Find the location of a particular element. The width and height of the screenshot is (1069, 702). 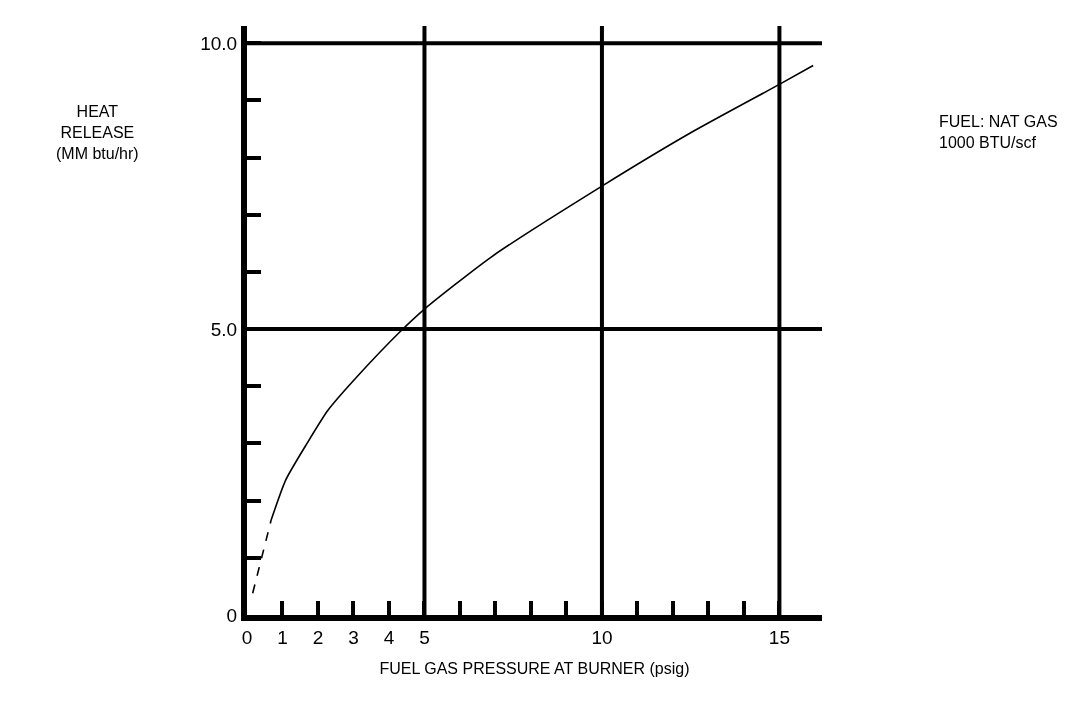

x-tick-label: 1 is located at coordinates (282, 637).